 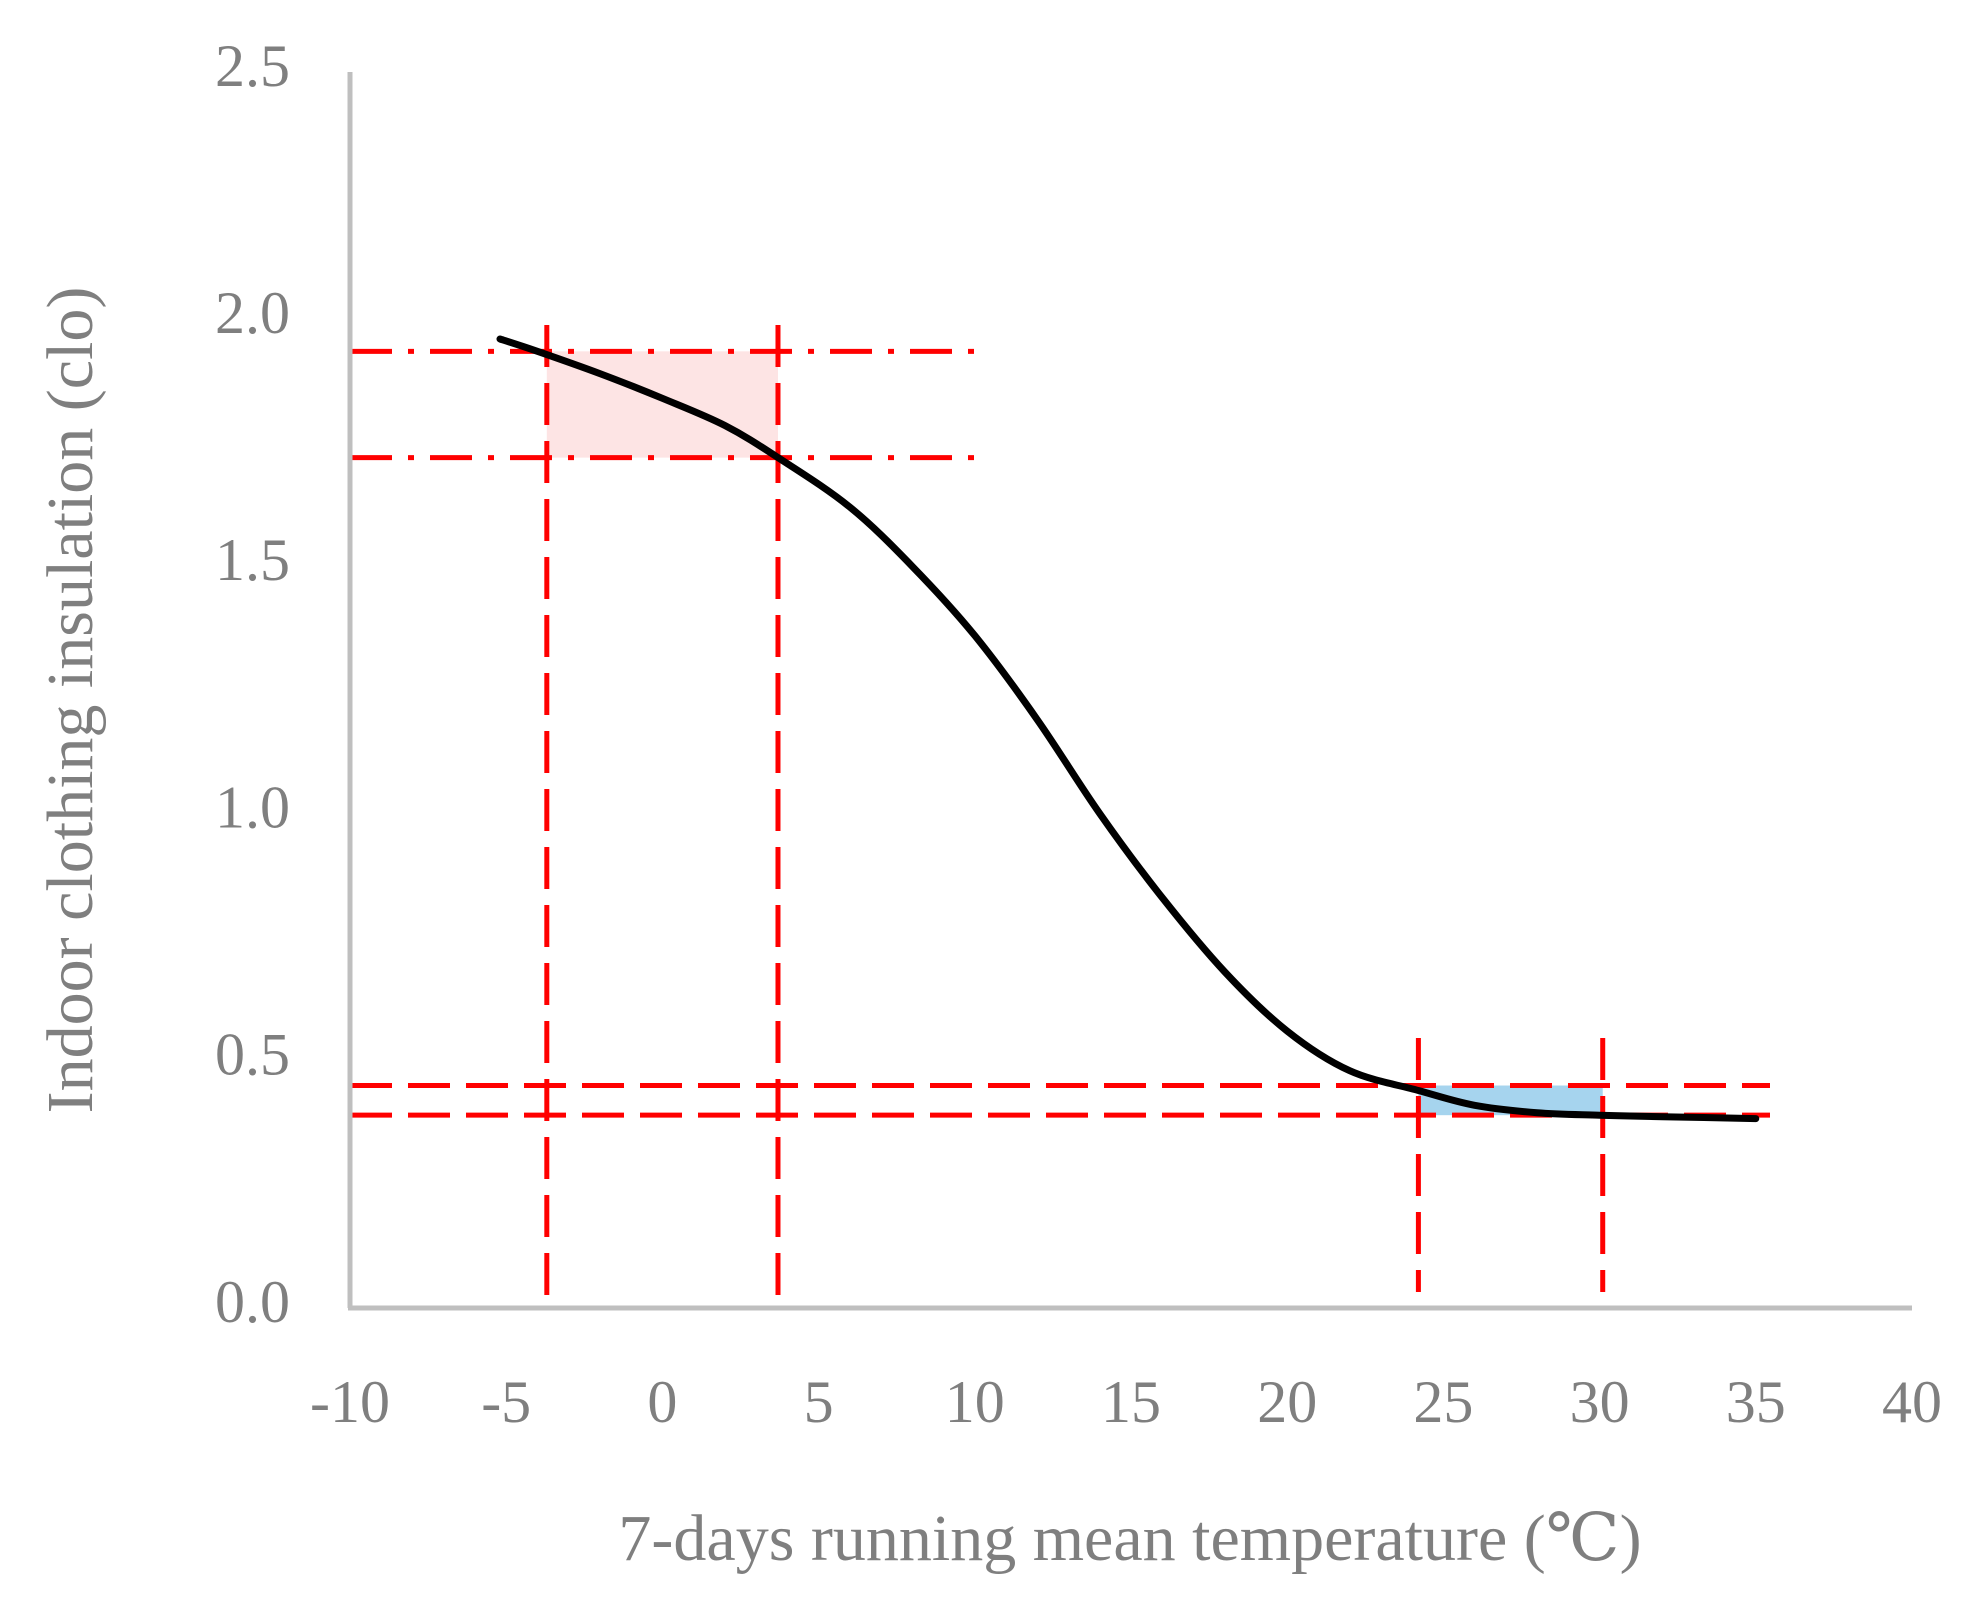 What do you see at coordinates (1131, 1402) in the screenshot?
I see `x-tick-label: 15` at bounding box center [1131, 1402].